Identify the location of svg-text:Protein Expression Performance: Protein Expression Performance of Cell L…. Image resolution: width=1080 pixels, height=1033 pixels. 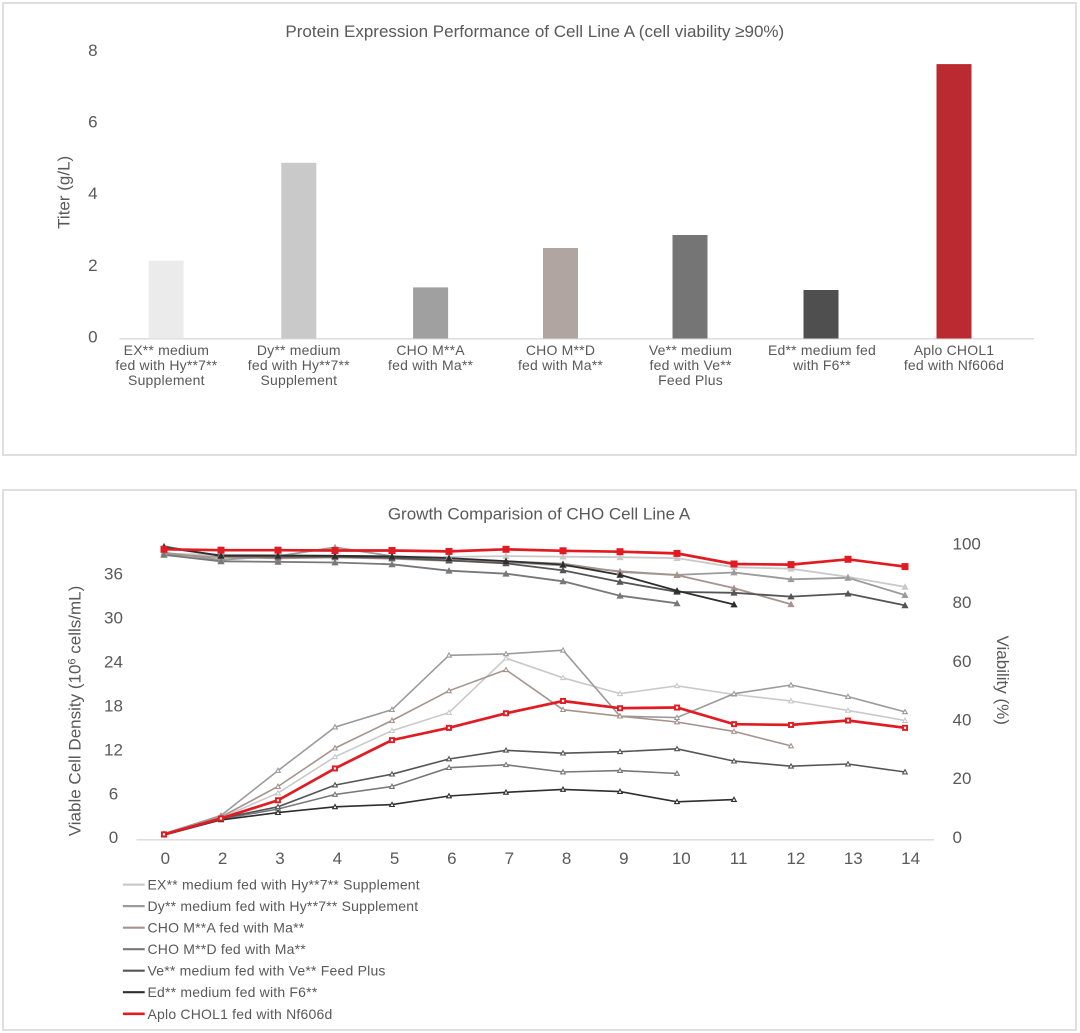
(534, 31).